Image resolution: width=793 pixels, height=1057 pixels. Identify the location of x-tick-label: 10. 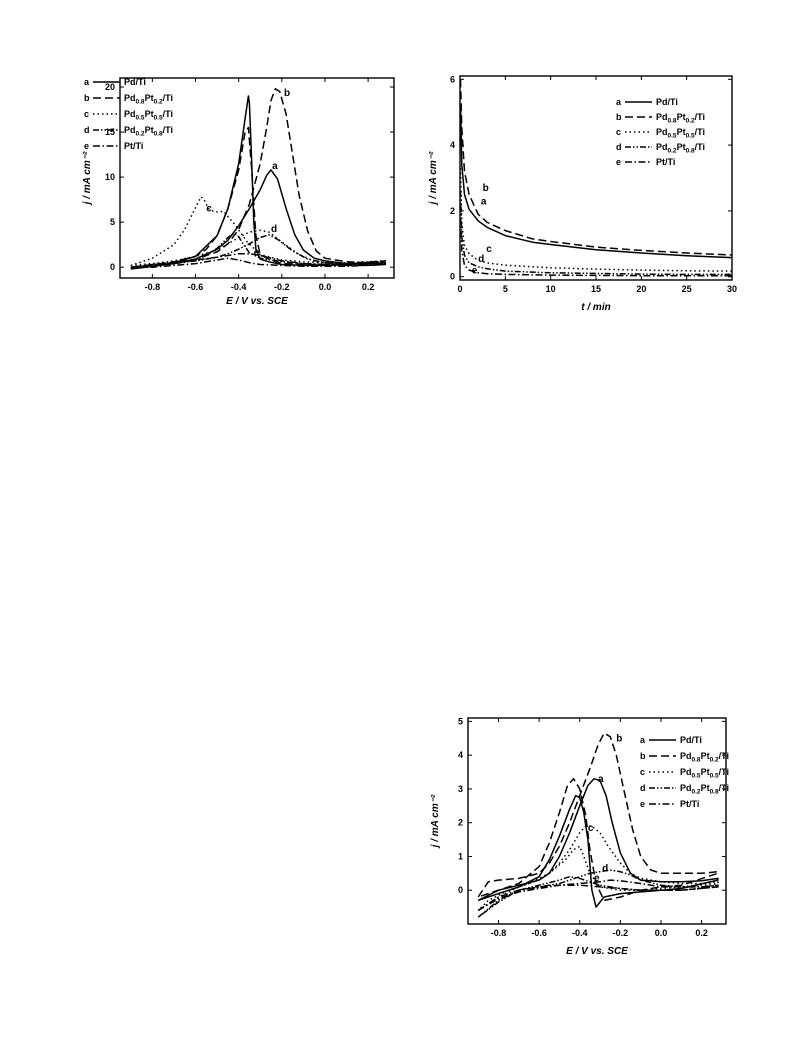
(551, 289).